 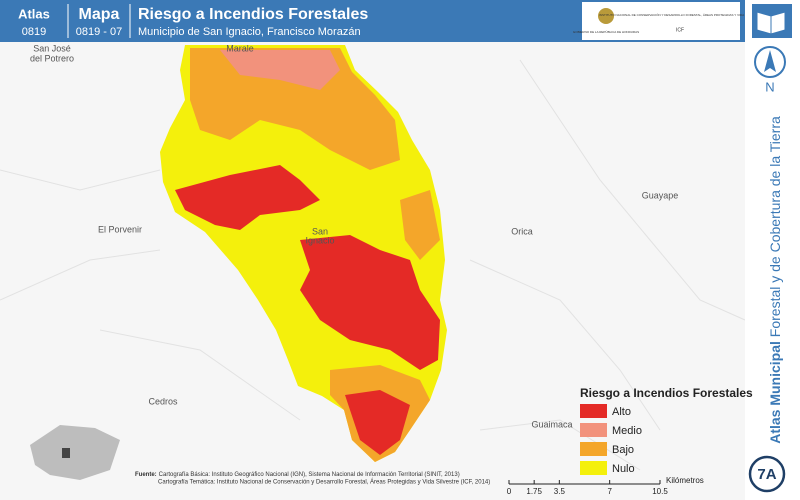 I want to click on scale-tick-label: 10.5, so click(x=660, y=491).